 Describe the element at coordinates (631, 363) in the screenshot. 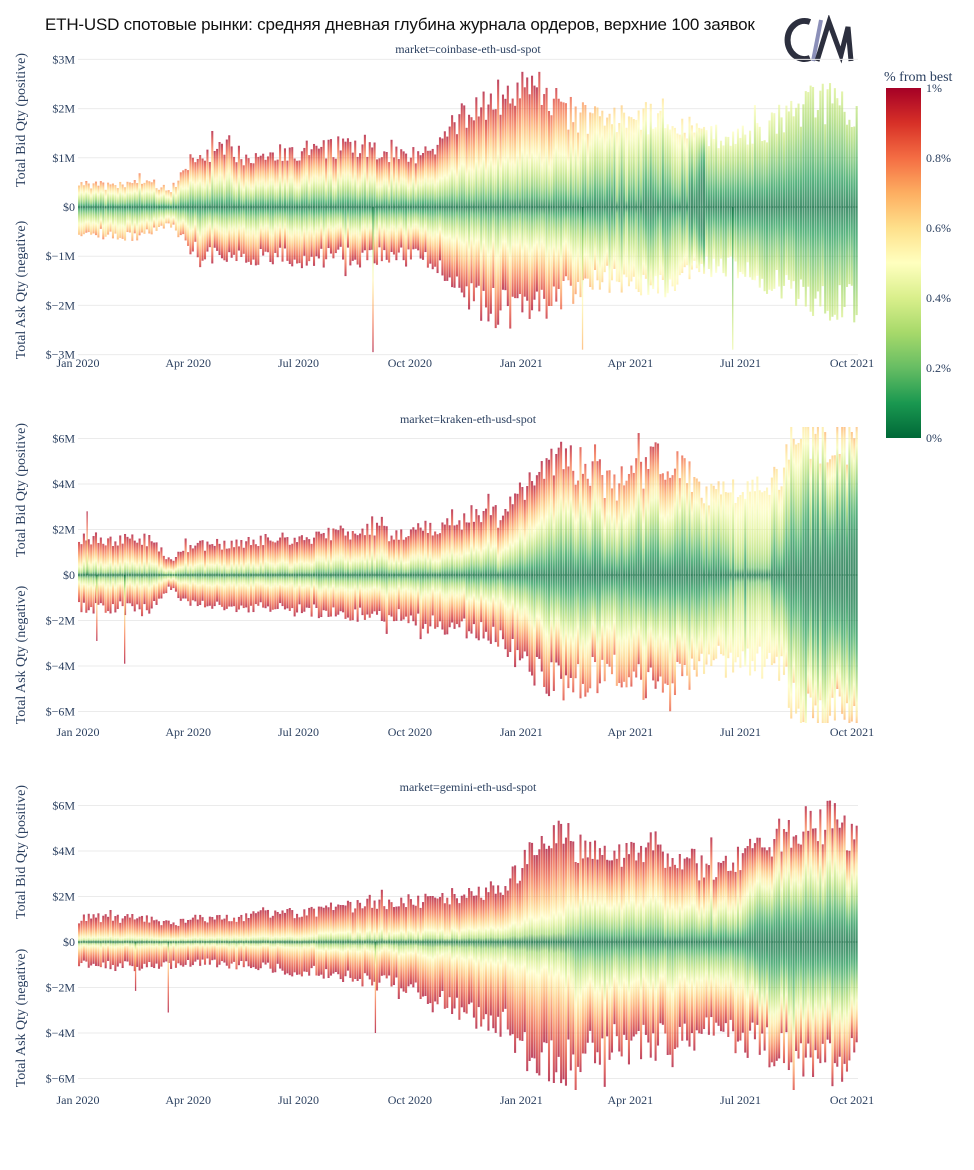

I see `x-tick-label: Apr 2021` at that location.